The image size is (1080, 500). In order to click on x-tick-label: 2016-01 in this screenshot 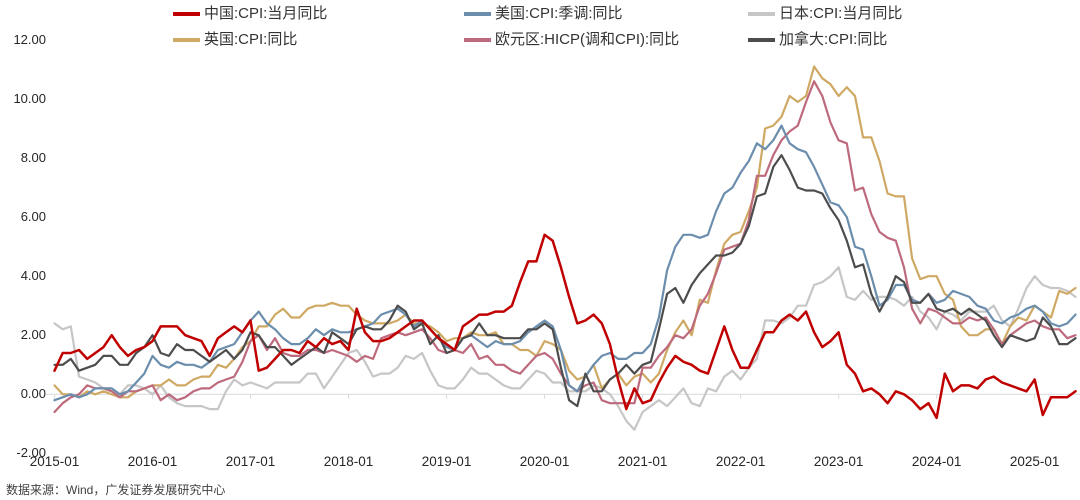, I will do `click(152, 461)`.